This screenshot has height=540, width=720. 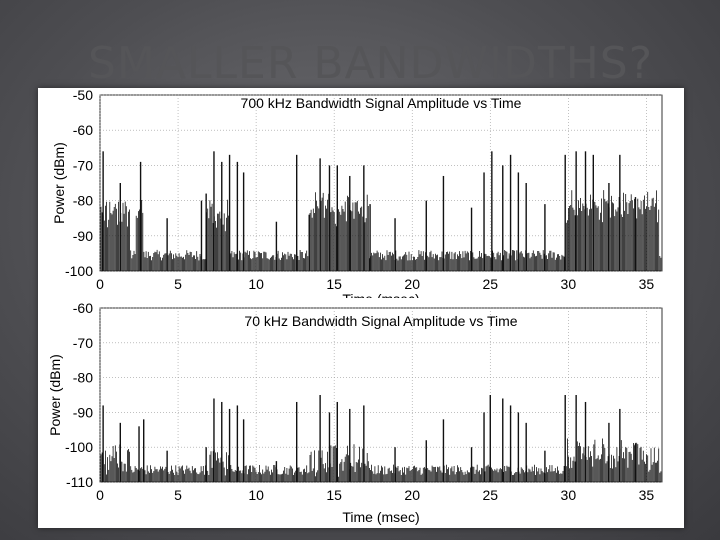 I want to click on y-tick-label: -110, so click(x=79, y=482).